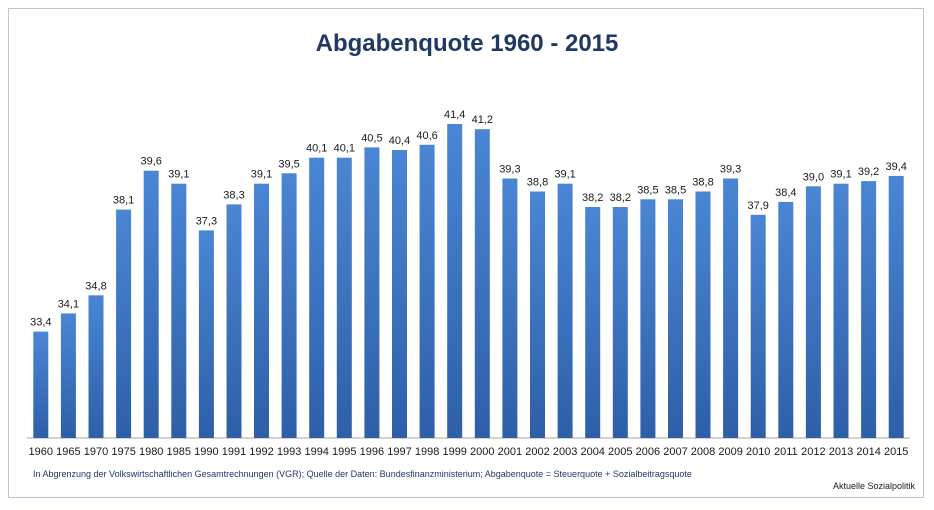  What do you see at coordinates (288, 164) in the screenshot?
I see `data-label-1993: 39,5` at bounding box center [288, 164].